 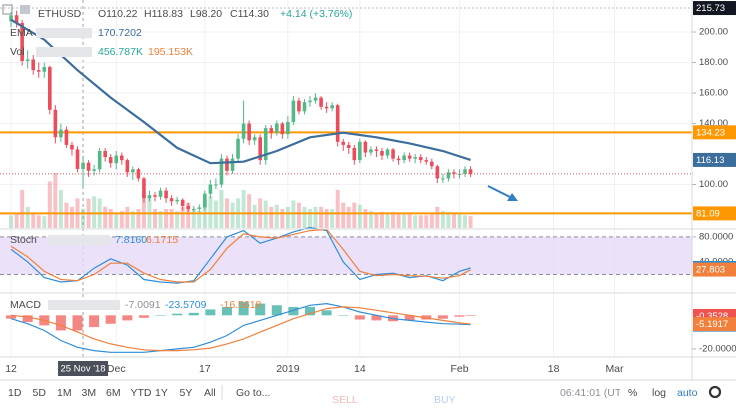 What do you see at coordinates (21, 33) in the screenshot?
I see `ema-legend-name: EMA` at bounding box center [21, 33].